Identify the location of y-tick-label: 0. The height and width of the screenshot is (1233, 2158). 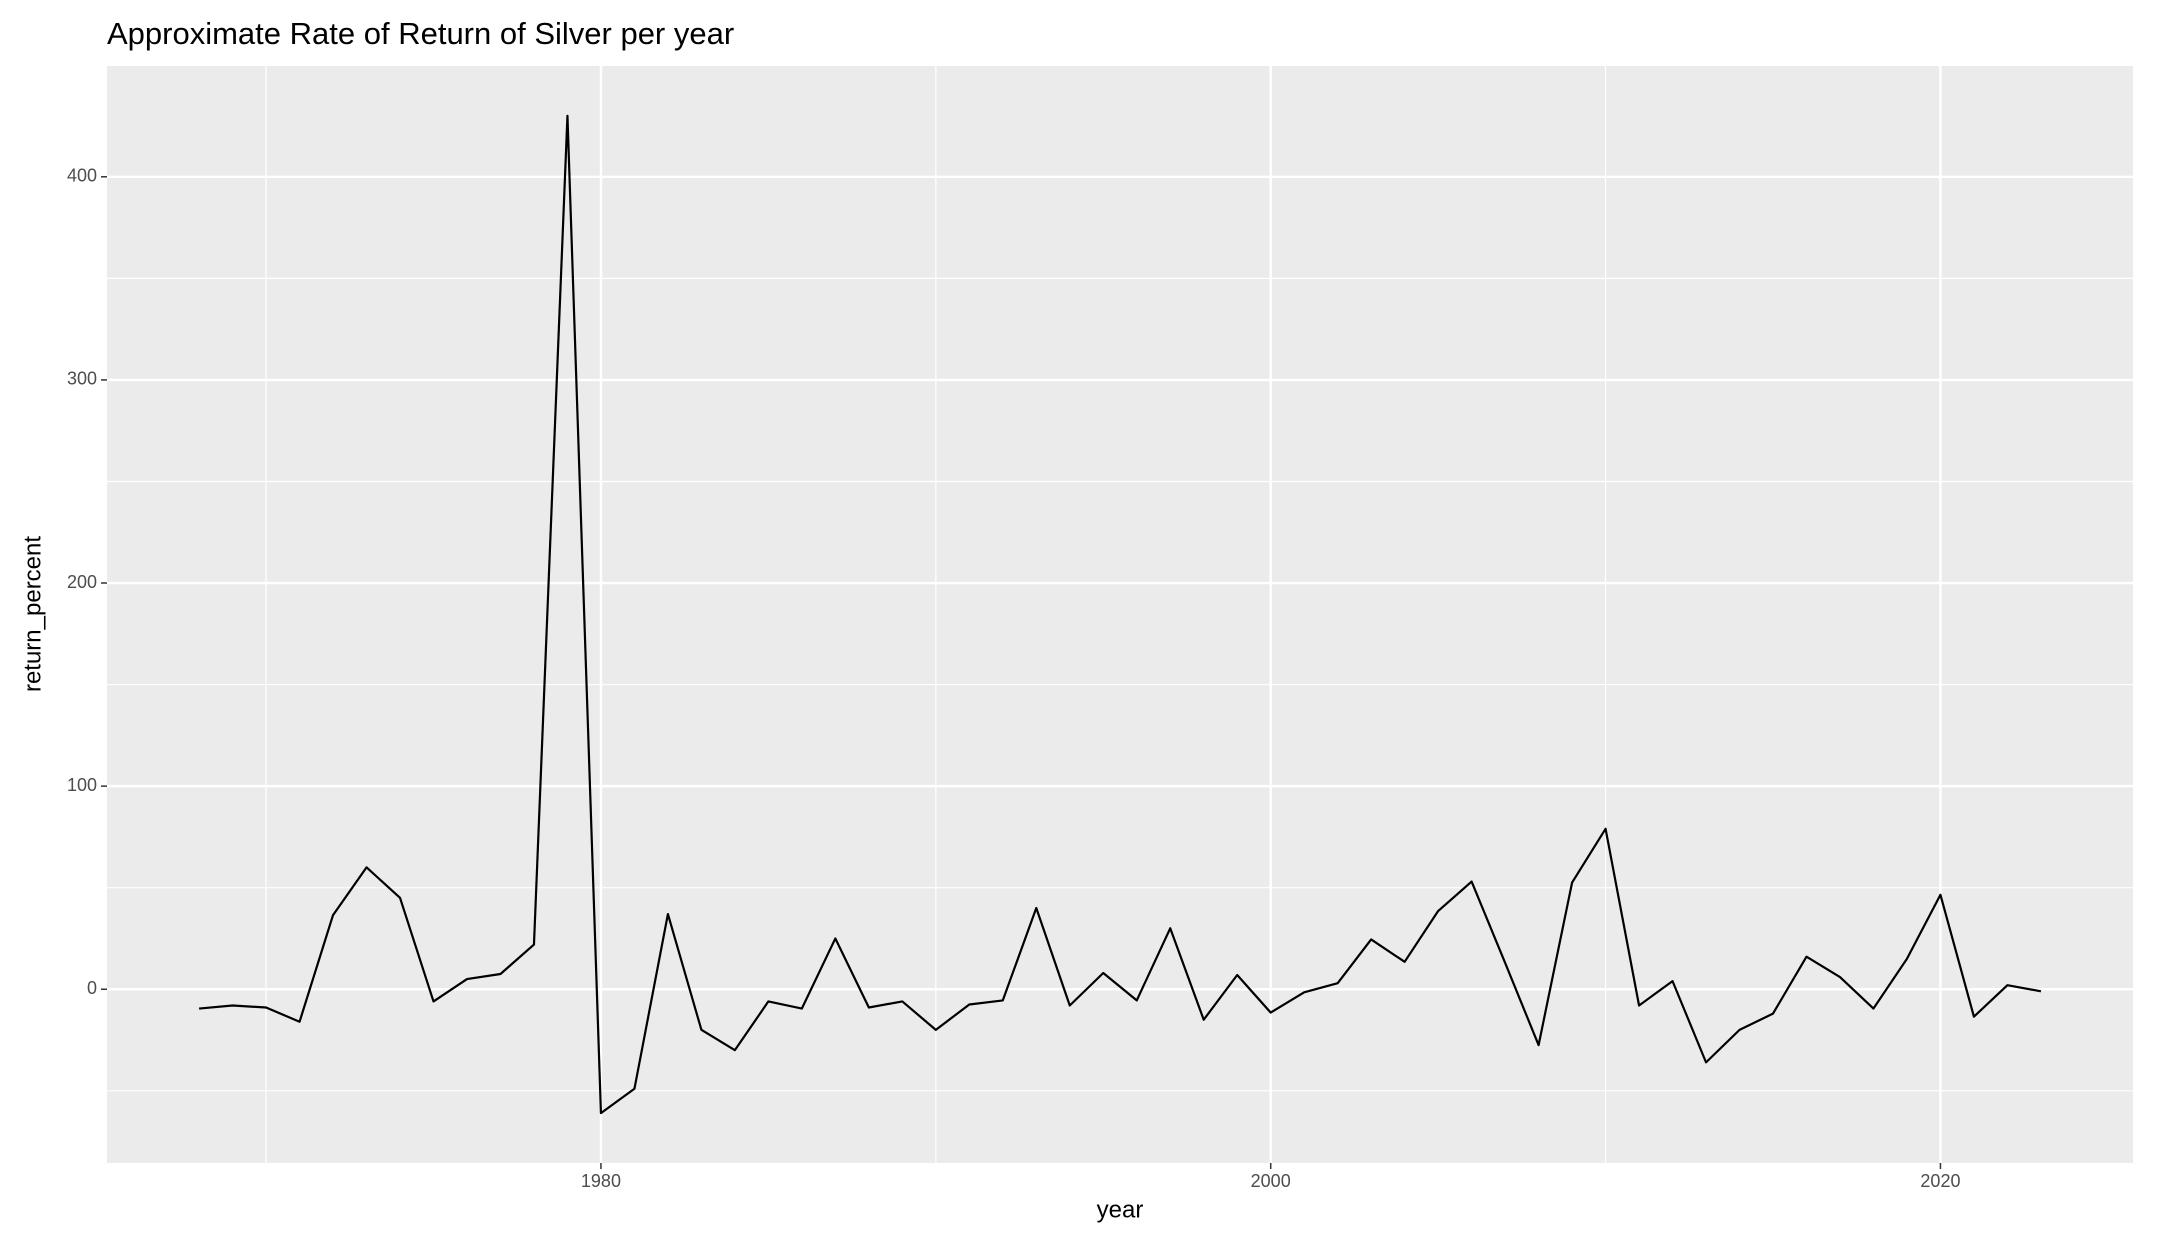
(92, 988).